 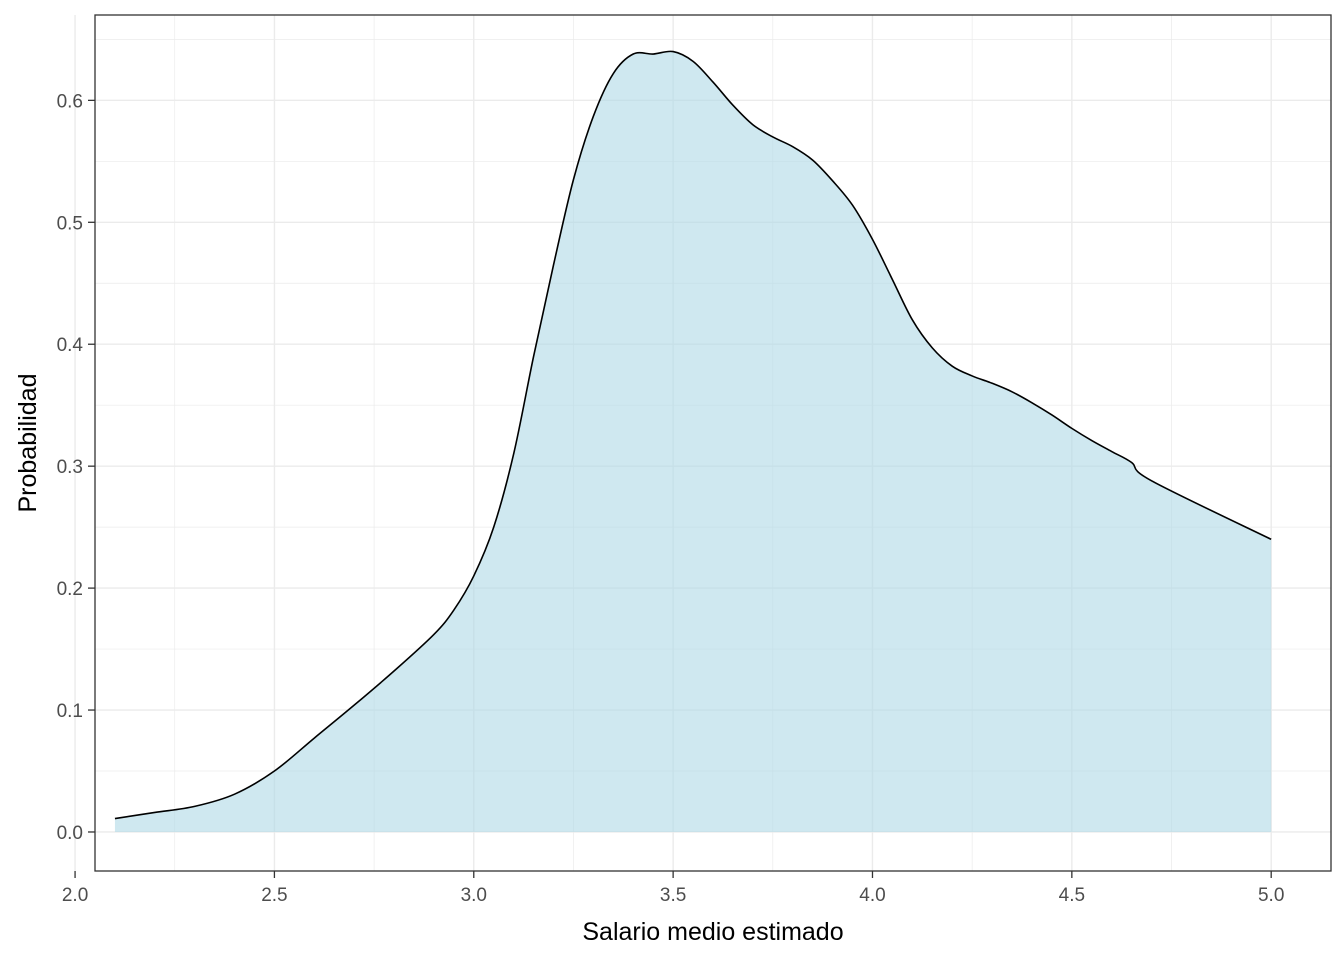 I want to click on x-axis: 2.0 2.5 3.0 3.5 4.0 4.5 5.0, so click(x=673, y=888).